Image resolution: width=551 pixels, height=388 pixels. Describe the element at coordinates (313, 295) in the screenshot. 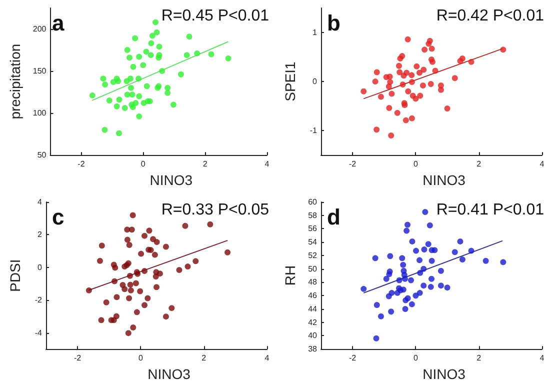

I see `y-tick-label: 46` at that location.